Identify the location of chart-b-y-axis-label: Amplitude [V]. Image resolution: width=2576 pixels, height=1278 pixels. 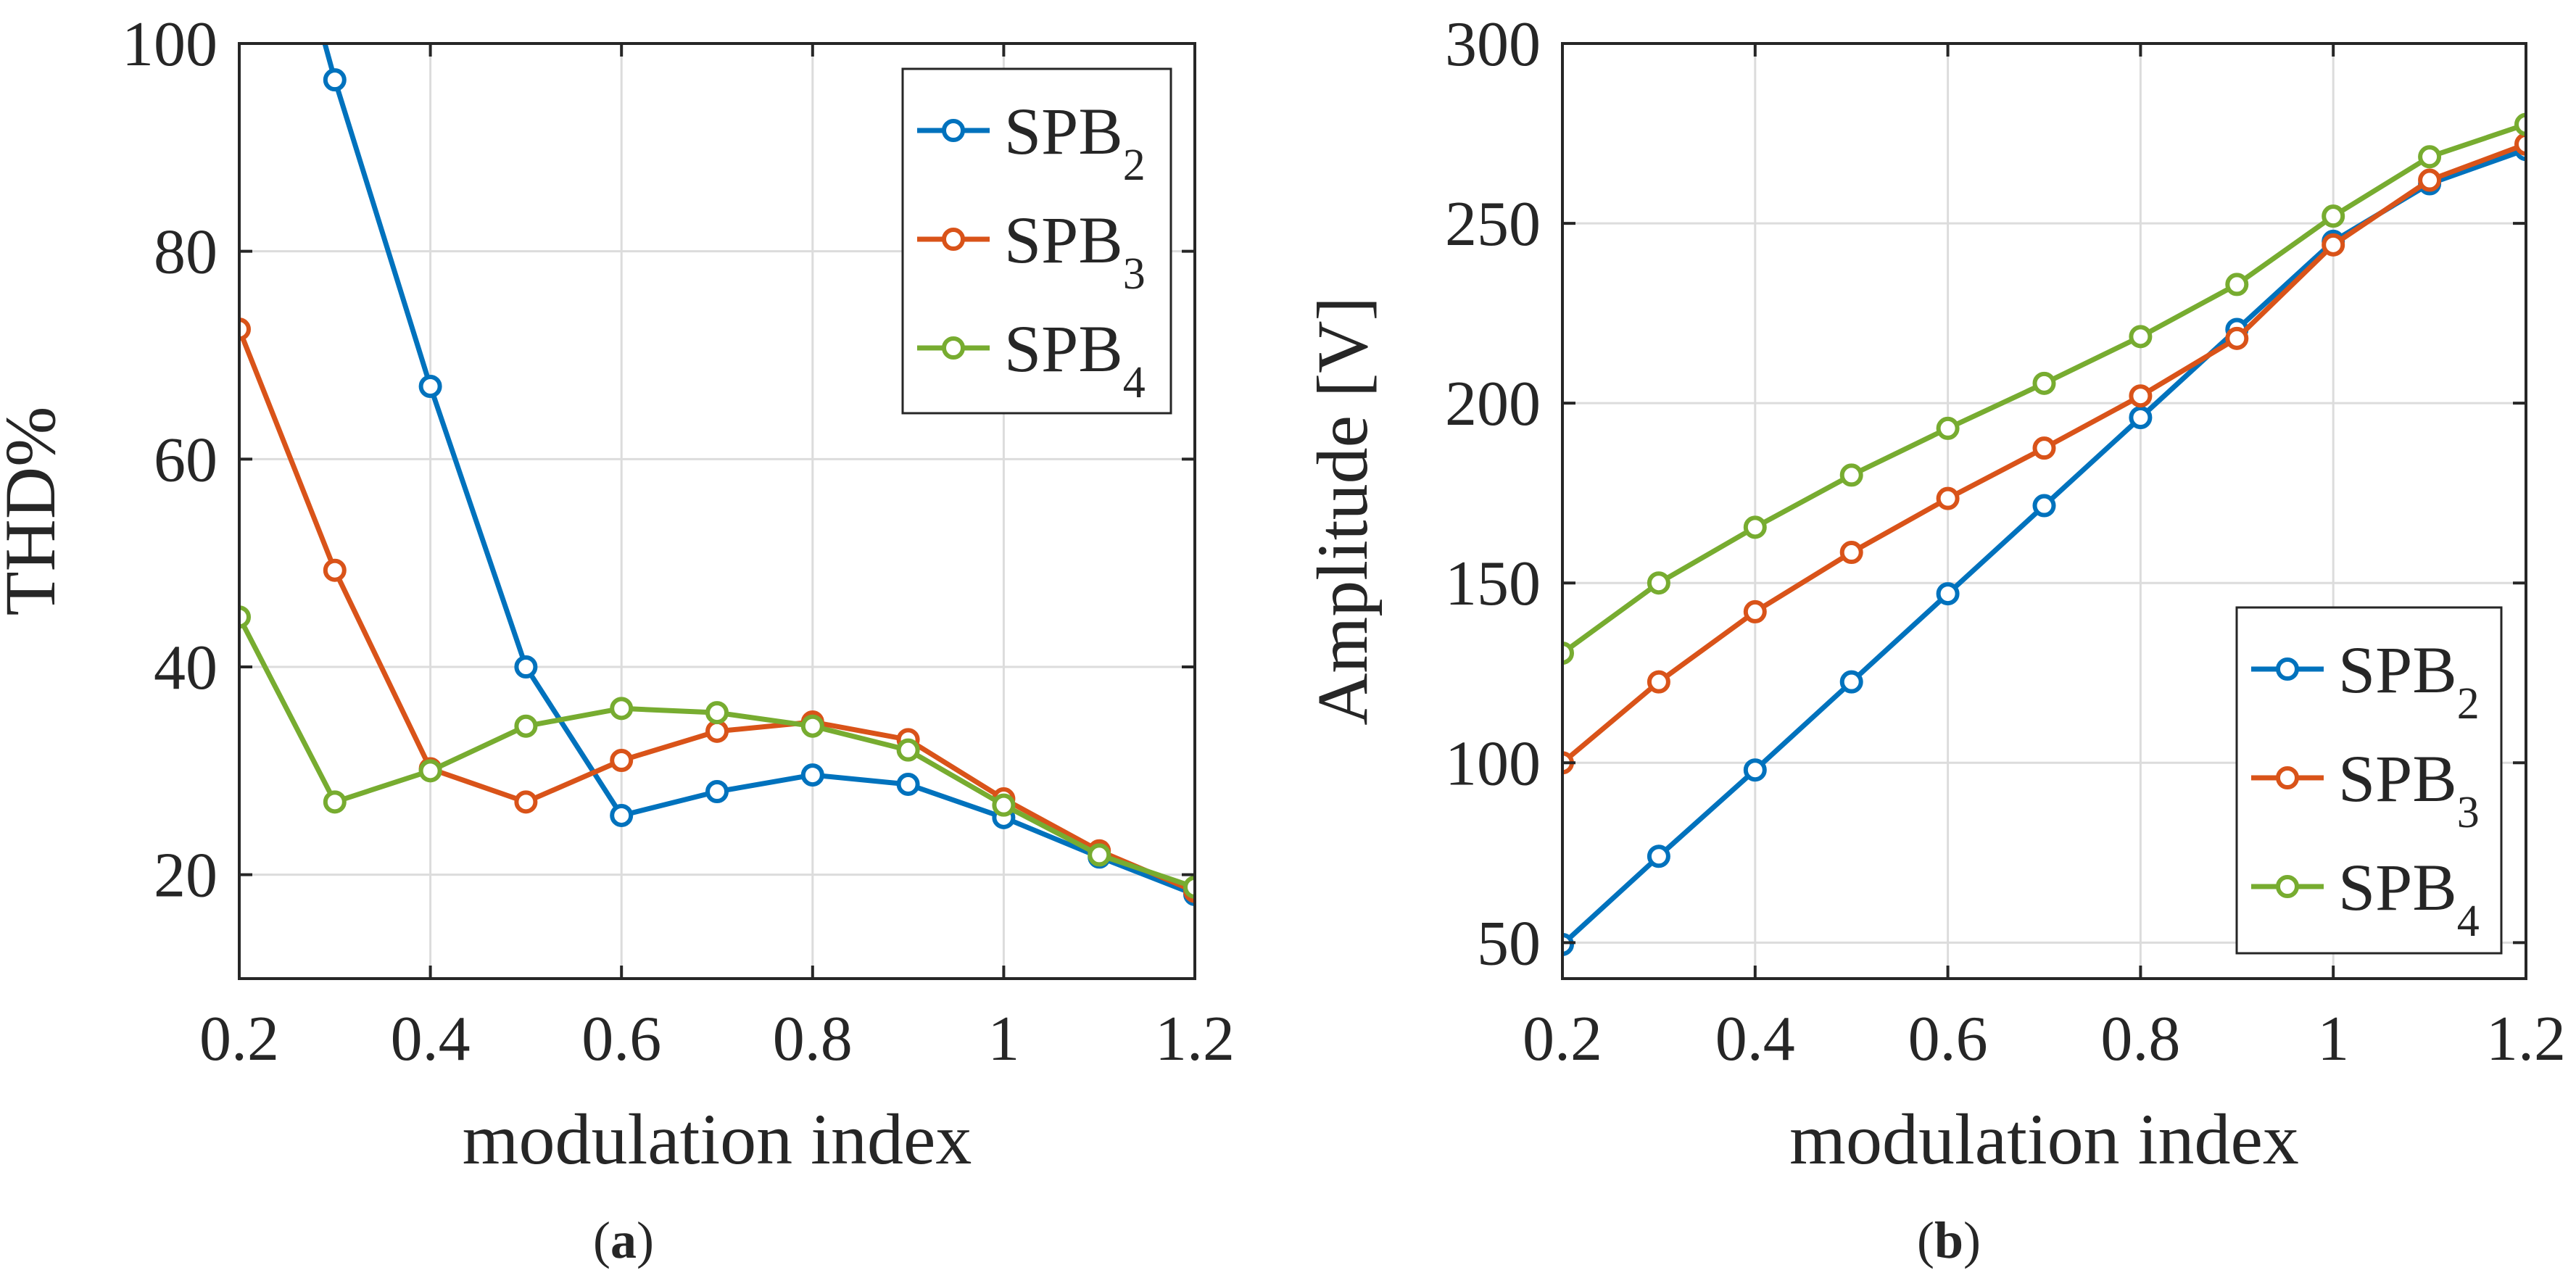
(1342, 511).